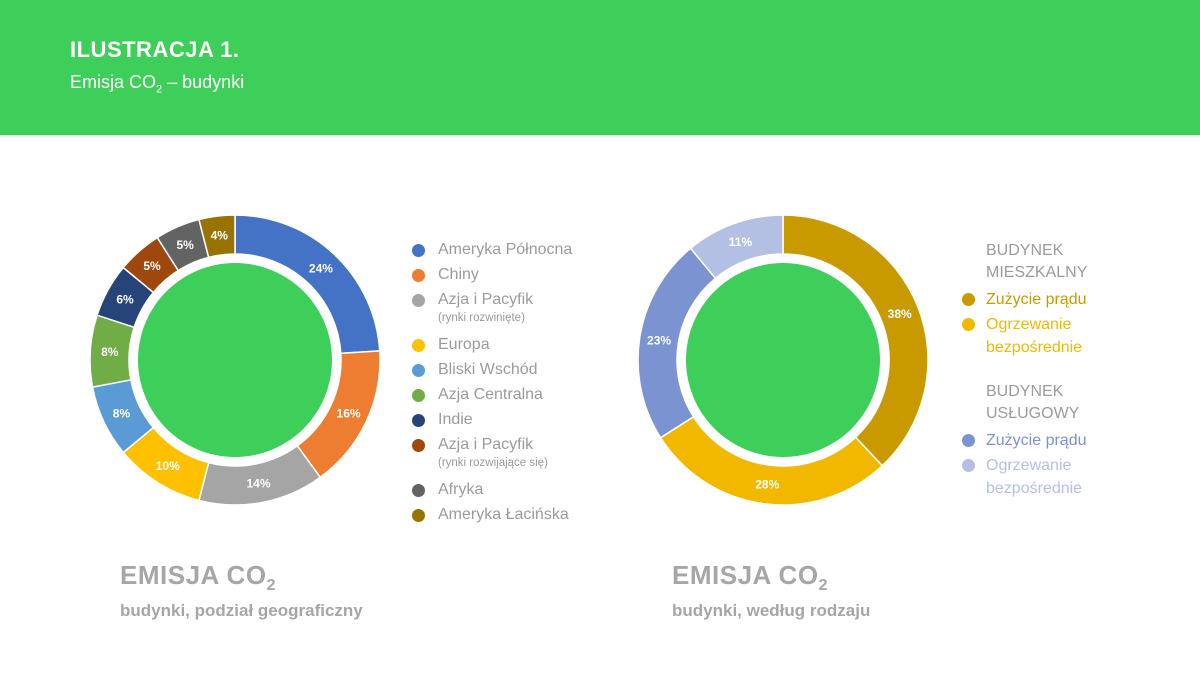 This screenshot has height=700, width=1200. Describe the element at coordinates (455, 419) in the screenshot. I see `legend-label: Indie` at that location.